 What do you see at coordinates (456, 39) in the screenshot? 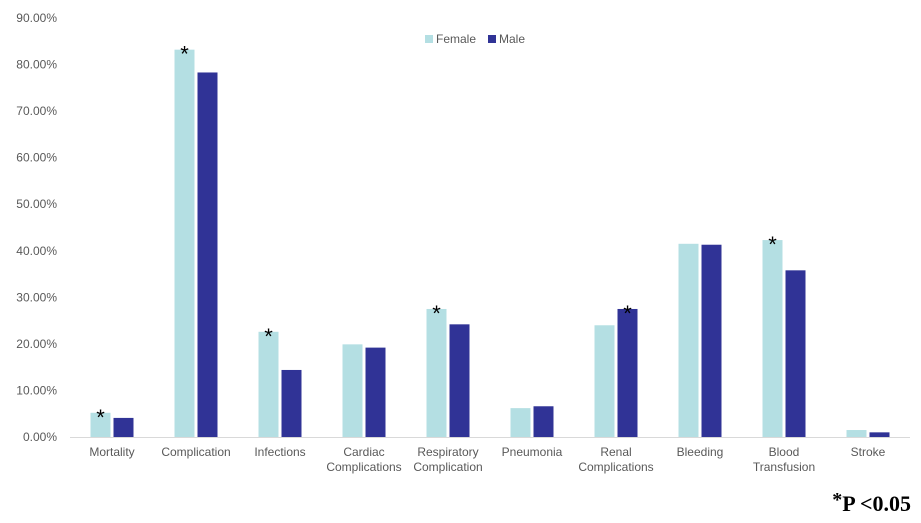
I see `legend-label: Female` at bounding box center [456, 39].